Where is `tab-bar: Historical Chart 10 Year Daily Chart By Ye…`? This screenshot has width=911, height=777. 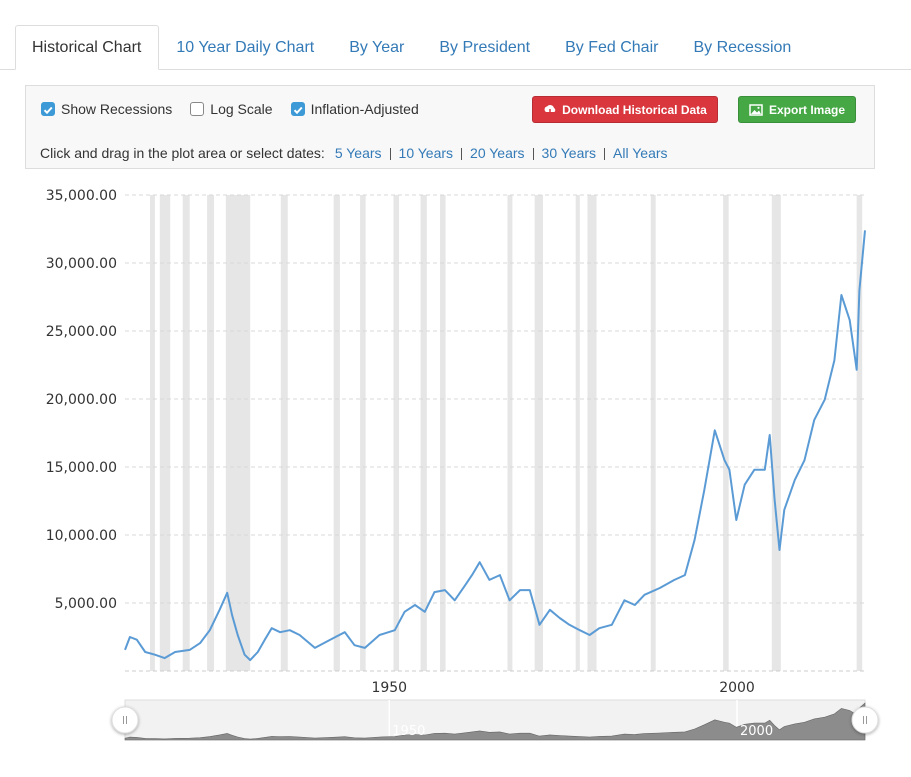 tab-bar: Historical Chart 10 Year Daily Chart By Ye… is located at coordinates (455, 47).